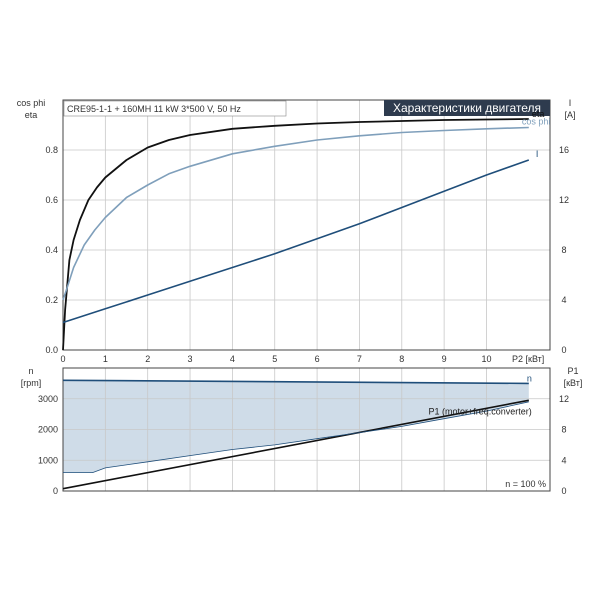 Image resolution: width=600 pixels, height=600 pixels. What do you see at coordinates (48, 399) in the screenshot?
I see `bottom-y-left-tick-label: 3000` at bounding box center [48, 399].